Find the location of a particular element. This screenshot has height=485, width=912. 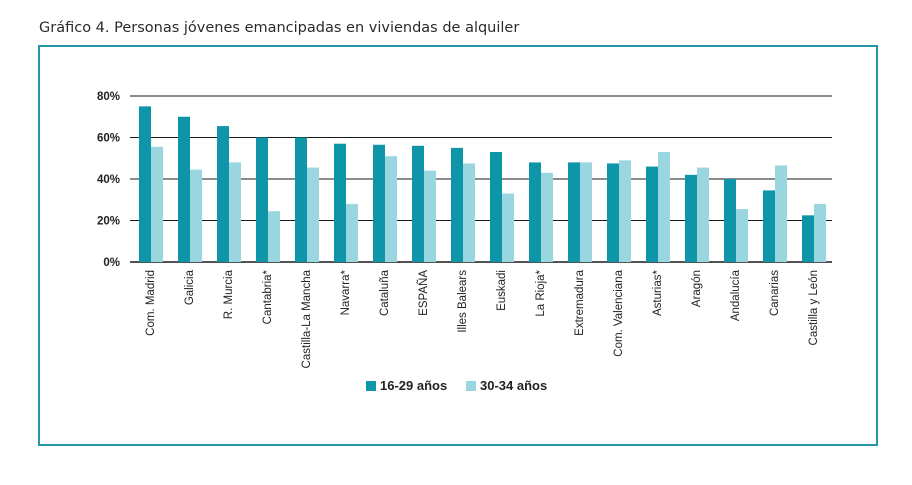

y-tick-label: 80% is located at coordinates (108, 97).